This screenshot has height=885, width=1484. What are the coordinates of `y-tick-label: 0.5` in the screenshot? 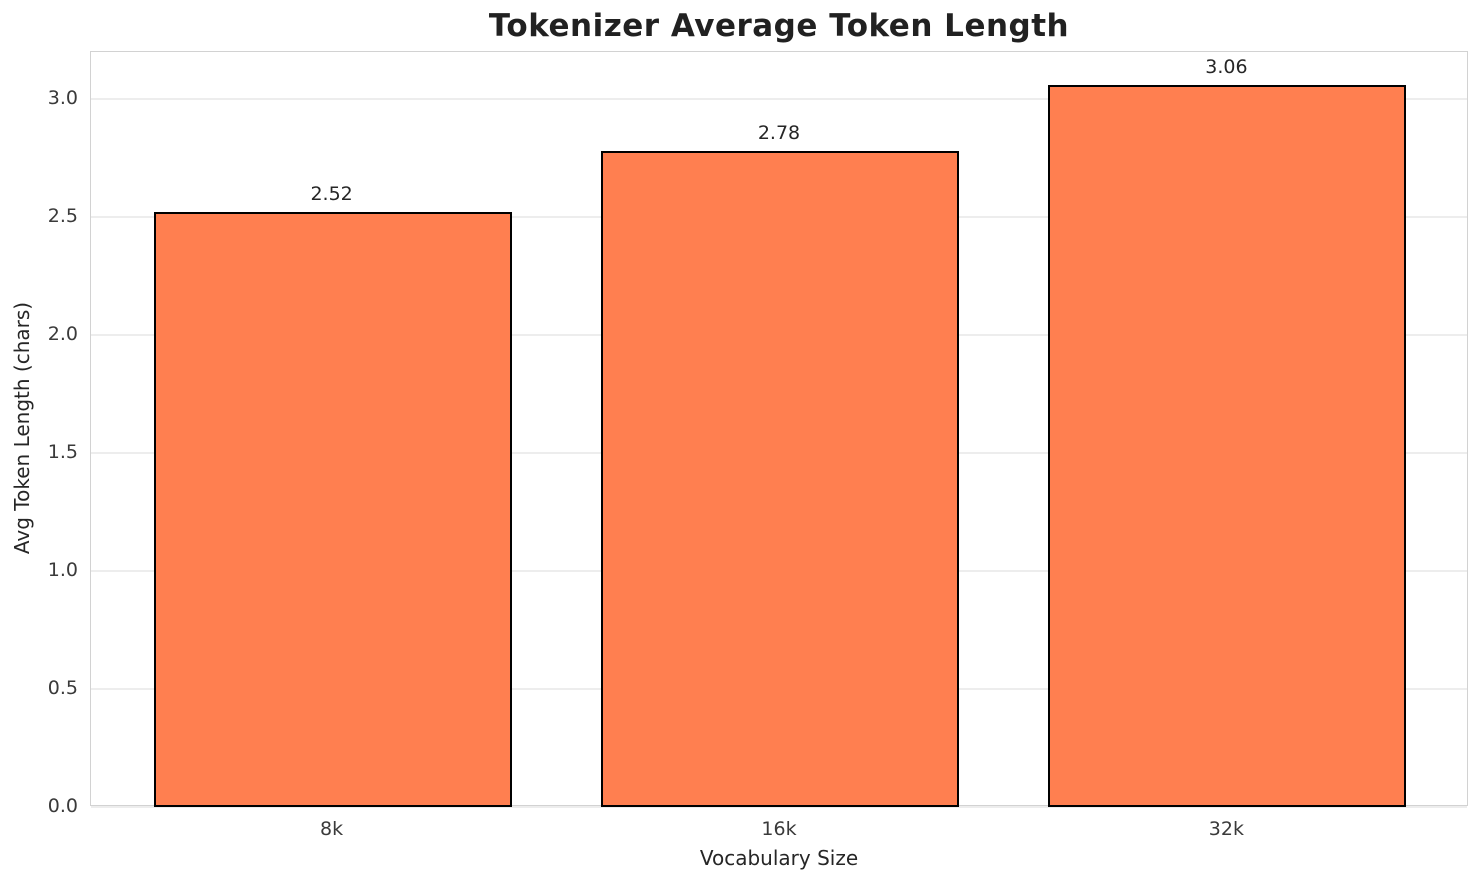 It's located at (62, 688).